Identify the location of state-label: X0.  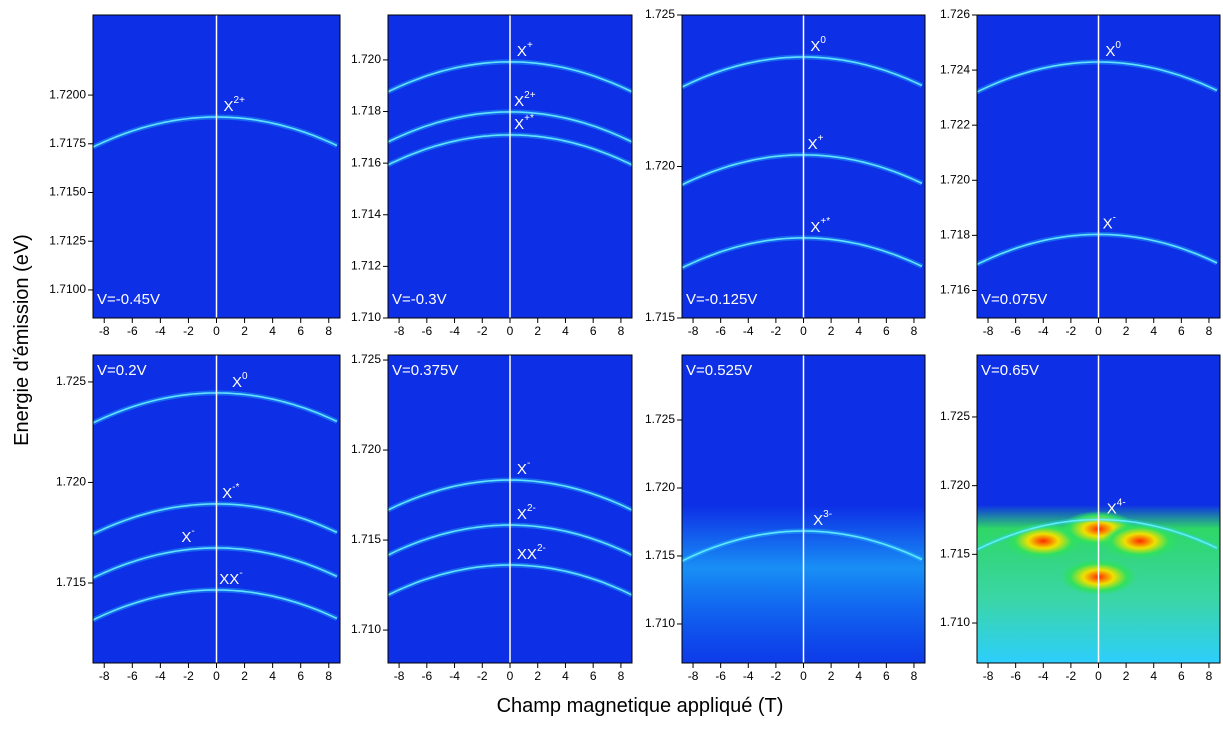
(818, 45).